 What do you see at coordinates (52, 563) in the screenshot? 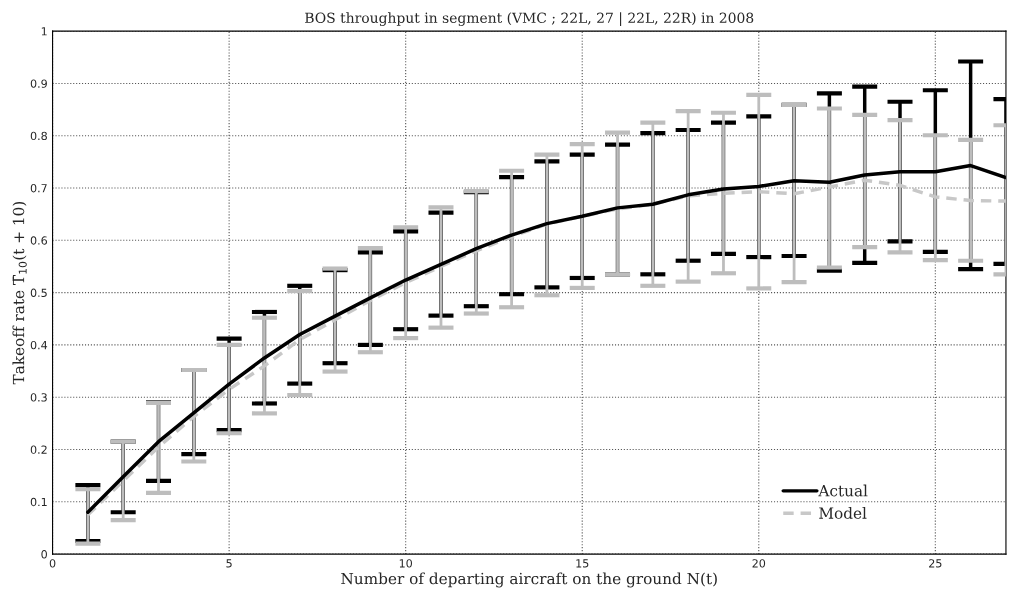
I see `x-tick-label: 0` at bounding box center [52, 563].